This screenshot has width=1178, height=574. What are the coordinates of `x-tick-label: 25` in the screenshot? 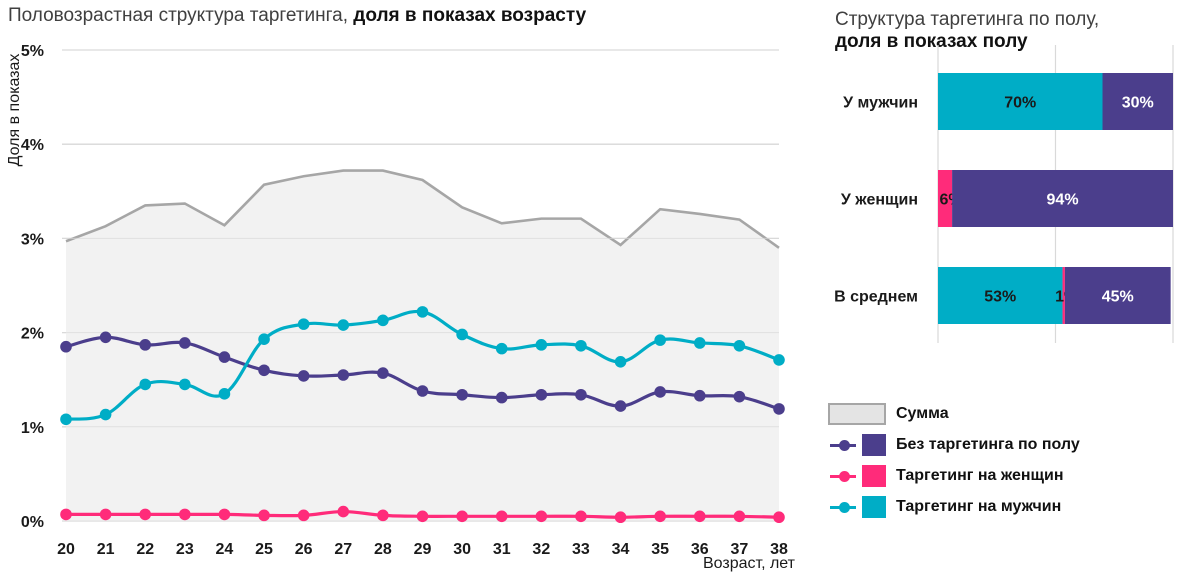 It's located at (264, 549).